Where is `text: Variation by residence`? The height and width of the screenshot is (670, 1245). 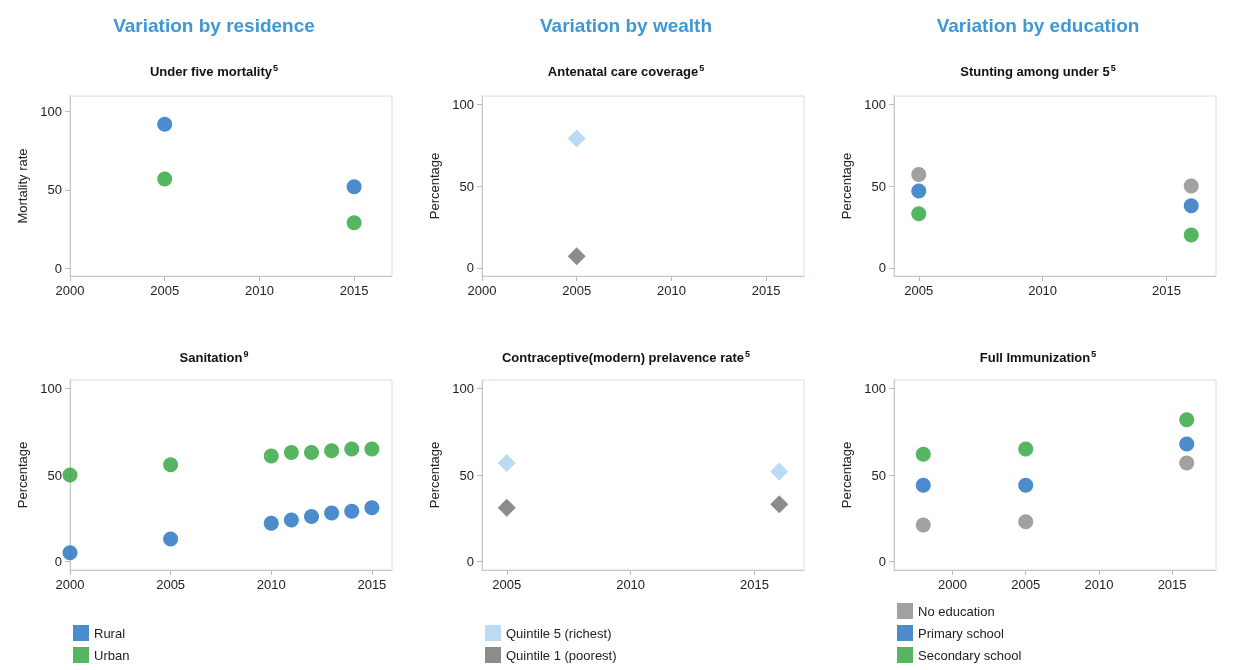
text: Variation by residence is located at coordinates (214, 25).